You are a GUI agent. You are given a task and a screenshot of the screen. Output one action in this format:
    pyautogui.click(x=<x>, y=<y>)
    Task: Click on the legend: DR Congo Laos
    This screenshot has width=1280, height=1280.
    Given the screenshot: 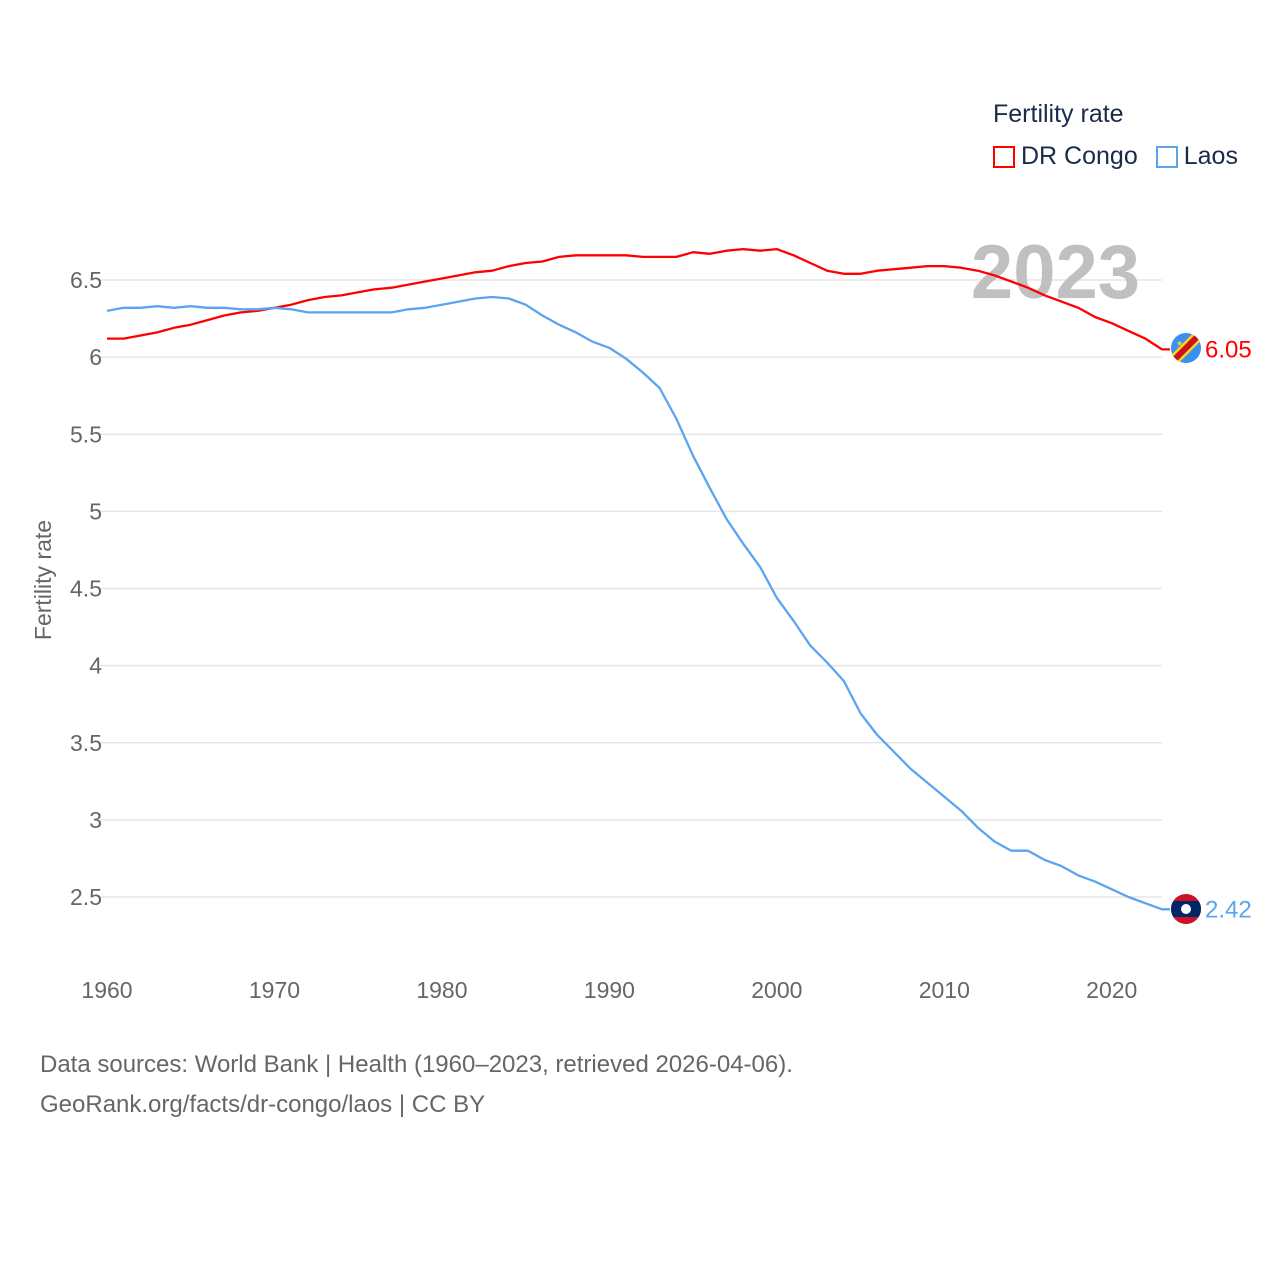 What is the action you would take?
    pyautogui.click(x=1115, y=156)
    